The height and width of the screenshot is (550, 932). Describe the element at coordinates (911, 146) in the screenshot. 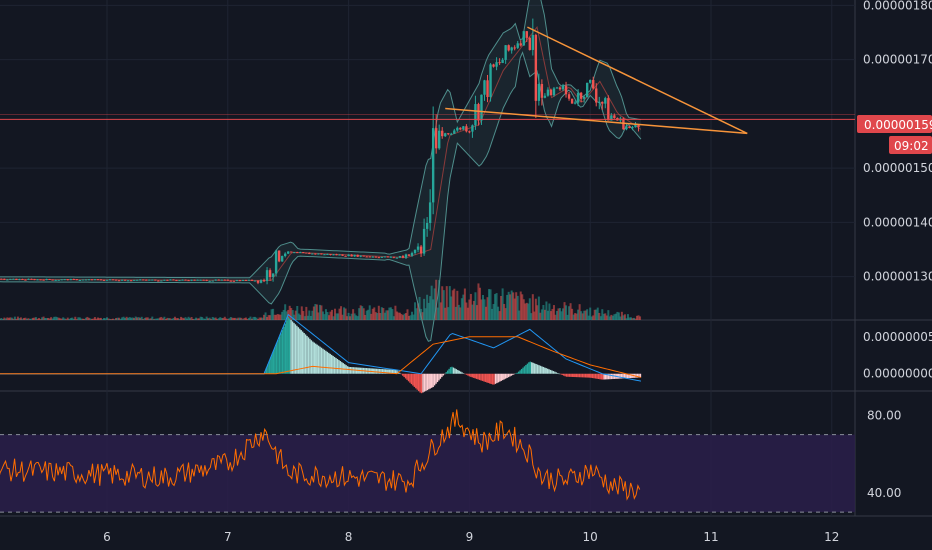

I see `countdown-value: 09:02` at that location.